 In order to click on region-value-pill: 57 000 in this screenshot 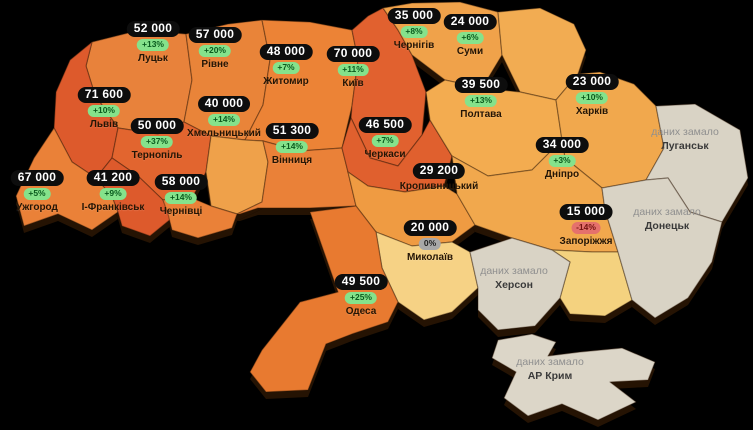, I will do `click(215, 35)`.